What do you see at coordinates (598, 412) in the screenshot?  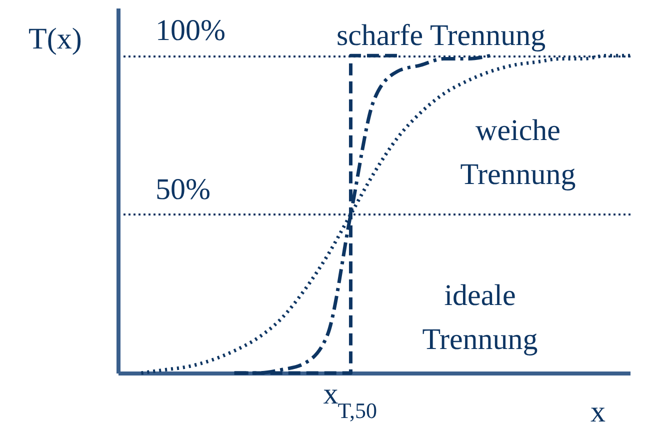 I see `x-axis-title: x` at bounding box center [598, 412].